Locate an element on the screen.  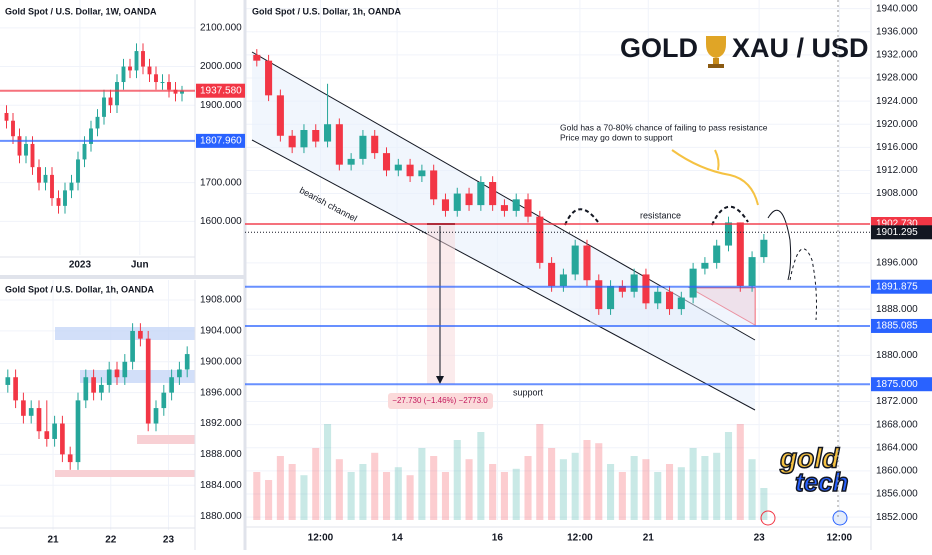
logo: tech is located at coordinates (821, 482).